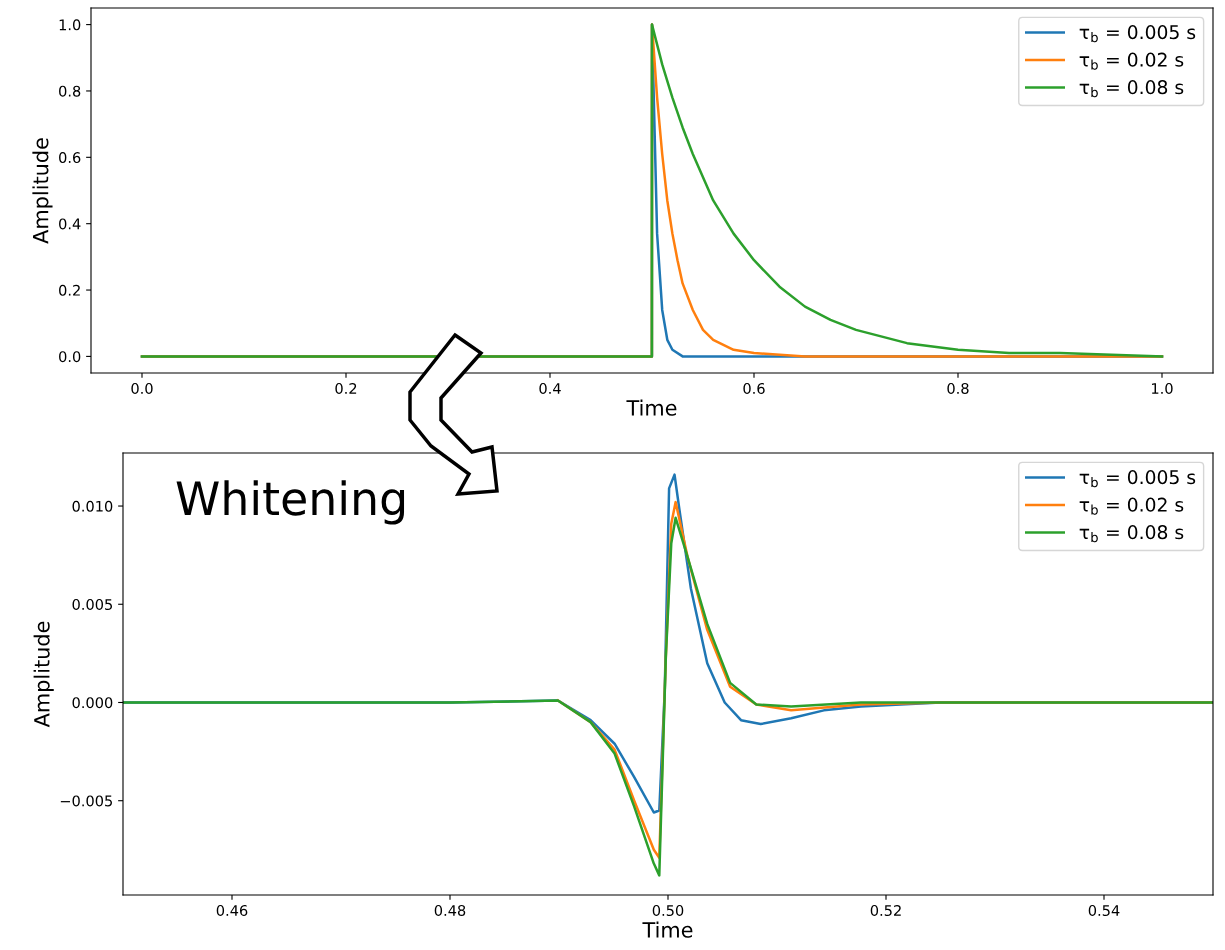  Describe the element at coordinates (346, 388) in the screenshot. I see `x-tick-label: 0.2` at that location.